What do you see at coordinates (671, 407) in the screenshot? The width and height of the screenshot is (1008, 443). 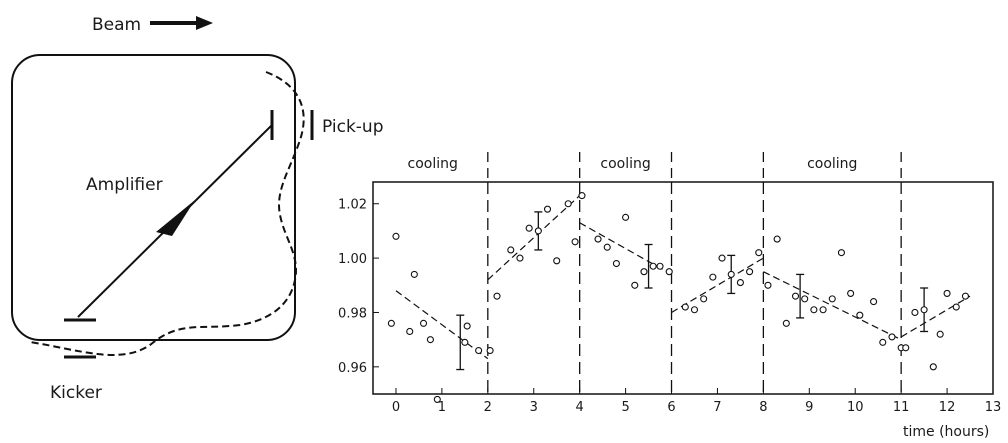 I see `x-tick-label: 6` at bounding box center [671, 407].